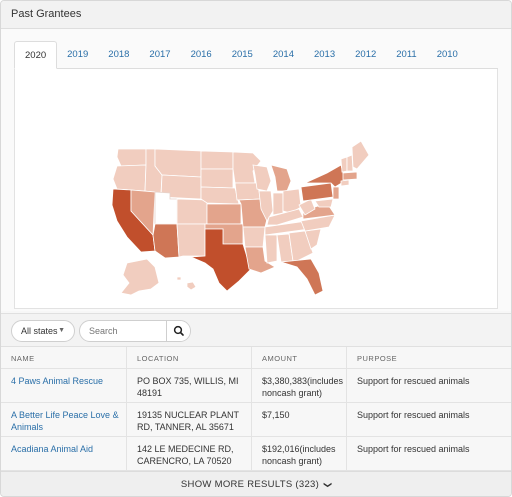 The width and height of the screenshot is (512, 497). Describe the element at coordinates (406, 54) in the screenshot. I see `tab-2011: 2011` at that location.